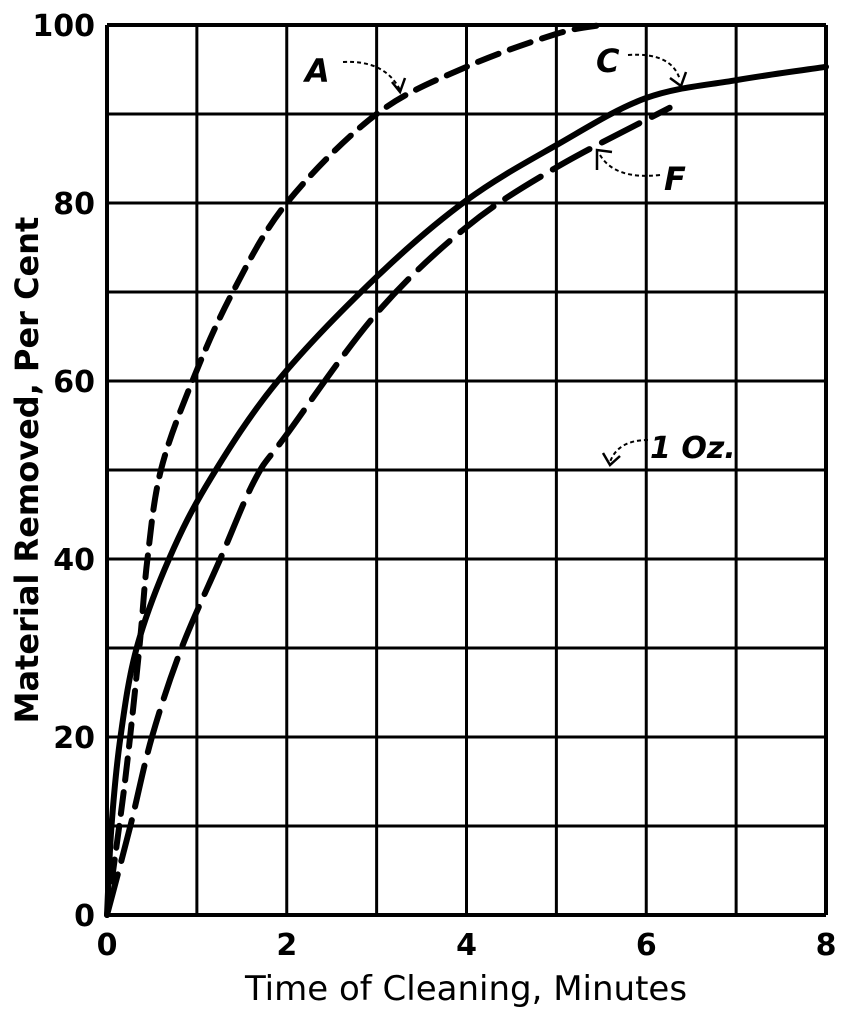 The width and height of the screenshot is (843, 1027). What do you see at coordinates (316, 71) in the screenshot?
I see `annotation-a: A` at bounding box center [316, 71].